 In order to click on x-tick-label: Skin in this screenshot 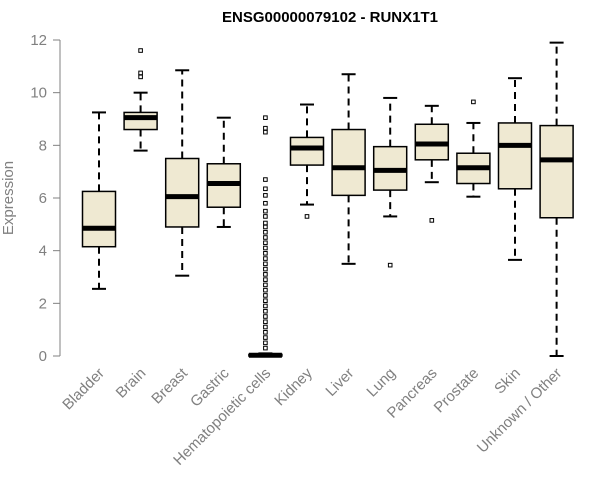, I will do `click(507, 381)`.